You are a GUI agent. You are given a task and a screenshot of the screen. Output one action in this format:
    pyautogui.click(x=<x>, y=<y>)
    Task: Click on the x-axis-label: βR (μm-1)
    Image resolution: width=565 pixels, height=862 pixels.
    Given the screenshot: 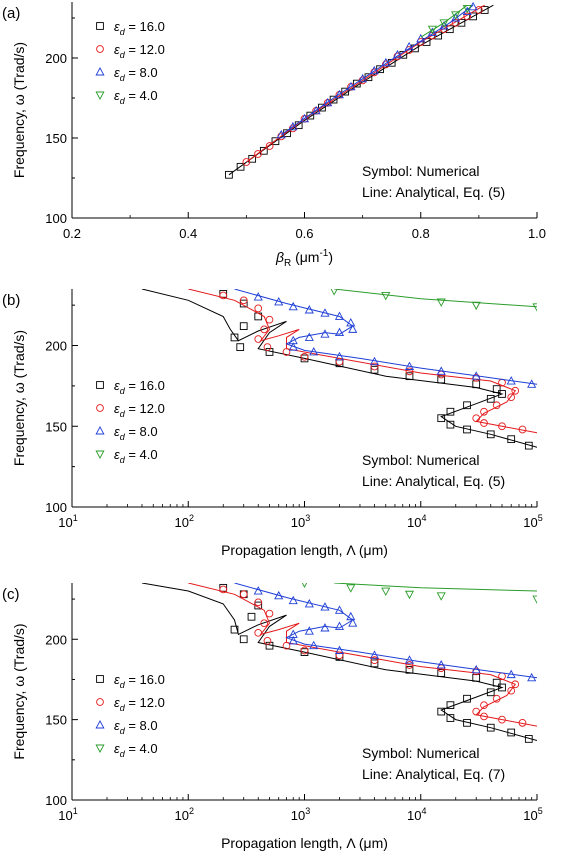 What is the action you would take?
    pyautogui.click(x=304, y=258)
    